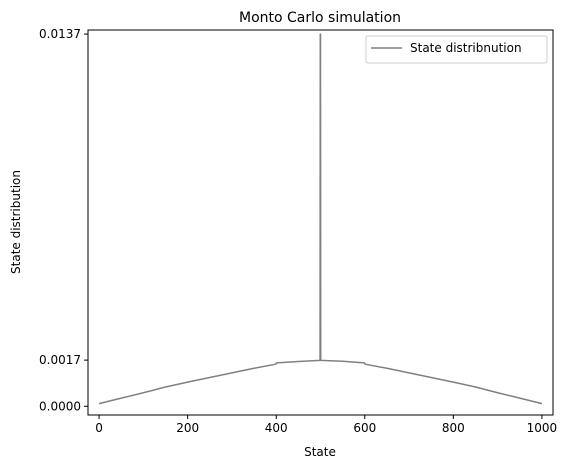 The width and height of the screenshot is (563, 468). Describe the element at coordinates (453, 428) in the screenshot. I see `x-tick-label: 800` at that location.